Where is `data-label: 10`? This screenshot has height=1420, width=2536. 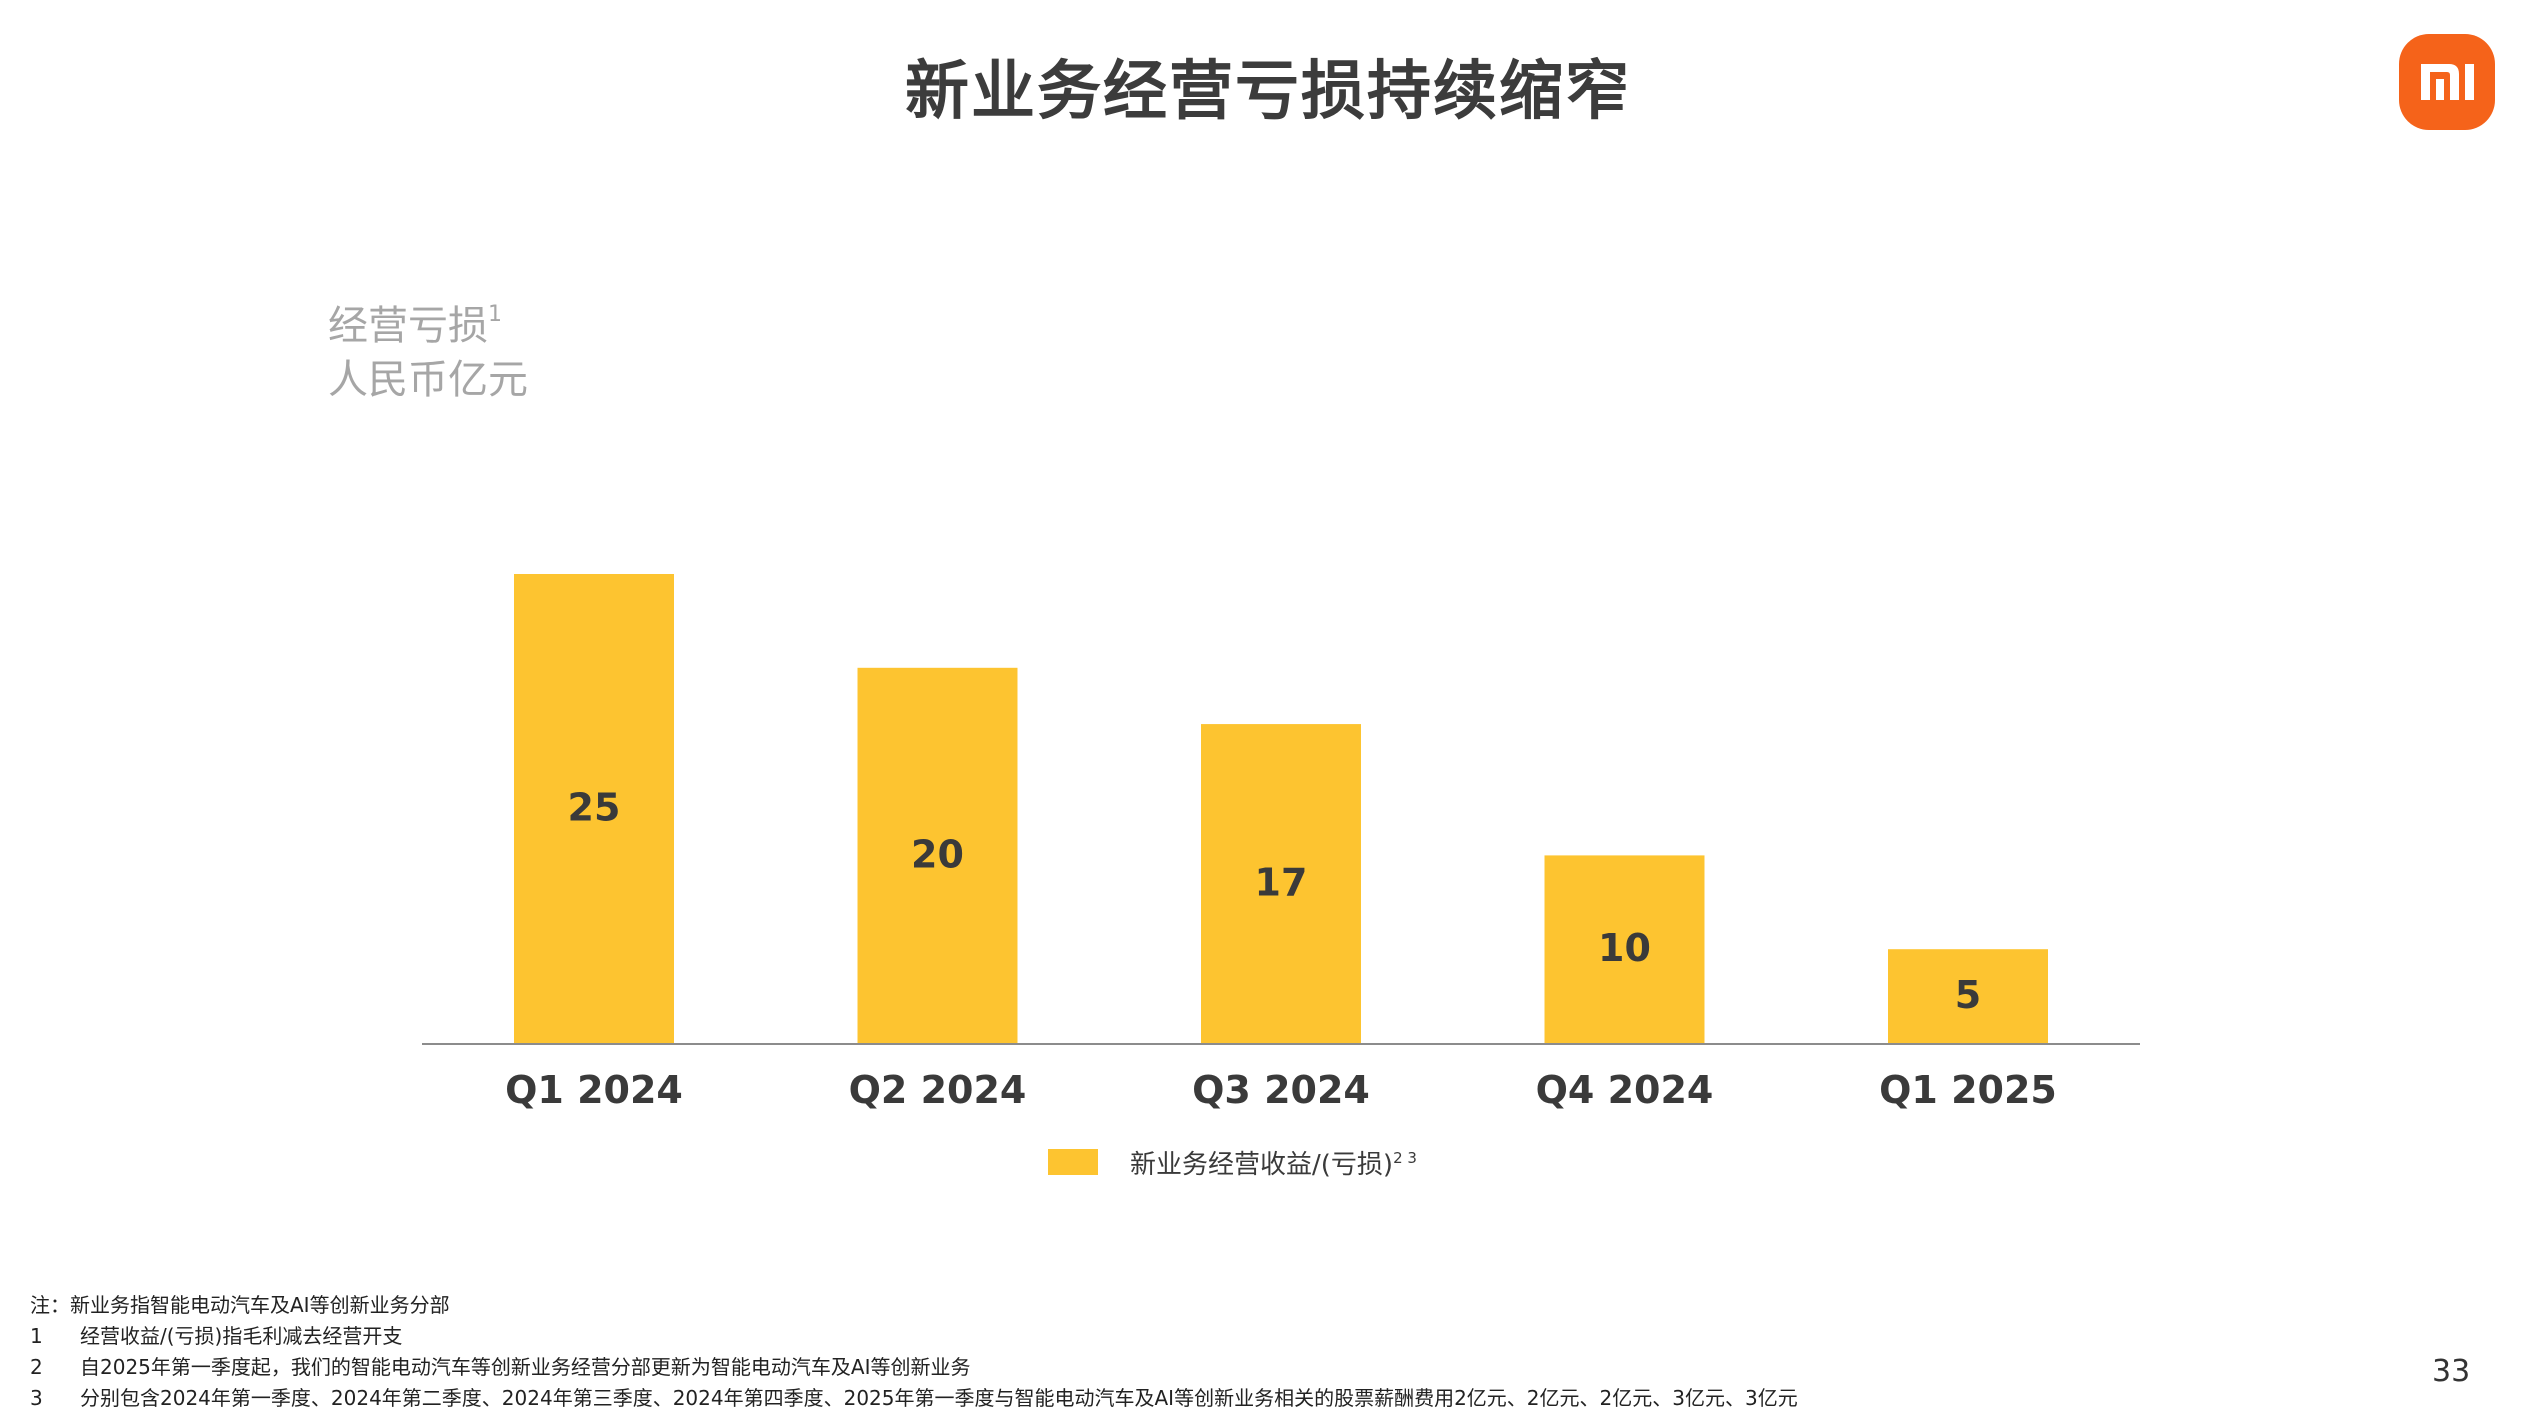
data-label: 10 is located at coordinates (1624, 948).